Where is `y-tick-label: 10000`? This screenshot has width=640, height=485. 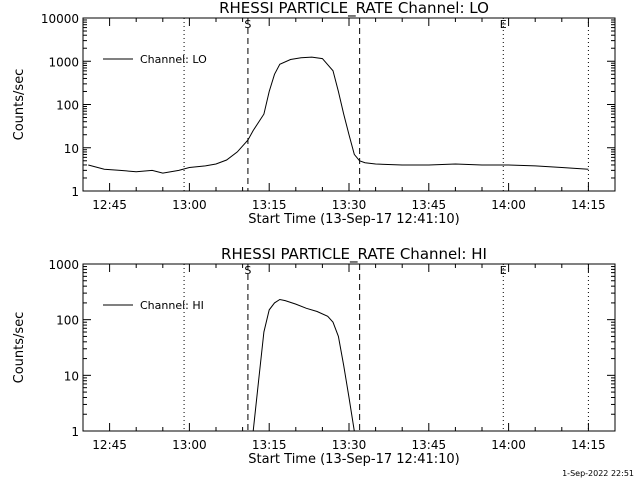 y-tick-label: 10000 is located at coordinates (60, 19).